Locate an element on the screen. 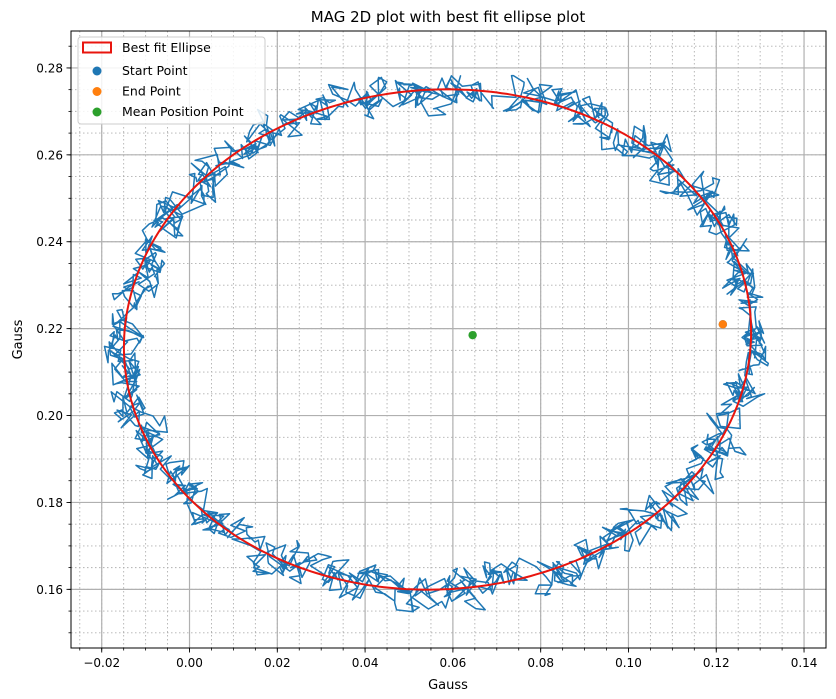 The width and height of the screenshot is (836, 699). x-tick-label: −0.02 is located at coordinates (101, 663).